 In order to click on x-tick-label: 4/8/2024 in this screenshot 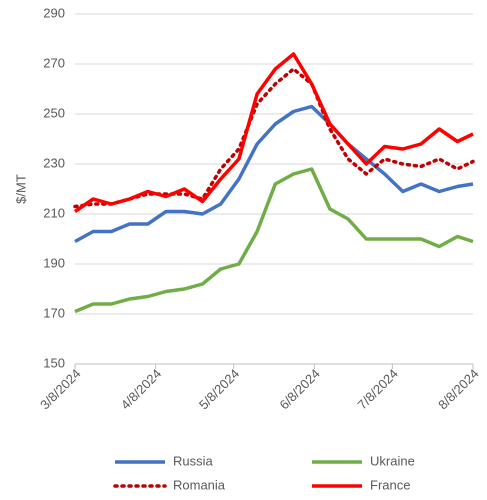, I will do `click(141, 389)`.